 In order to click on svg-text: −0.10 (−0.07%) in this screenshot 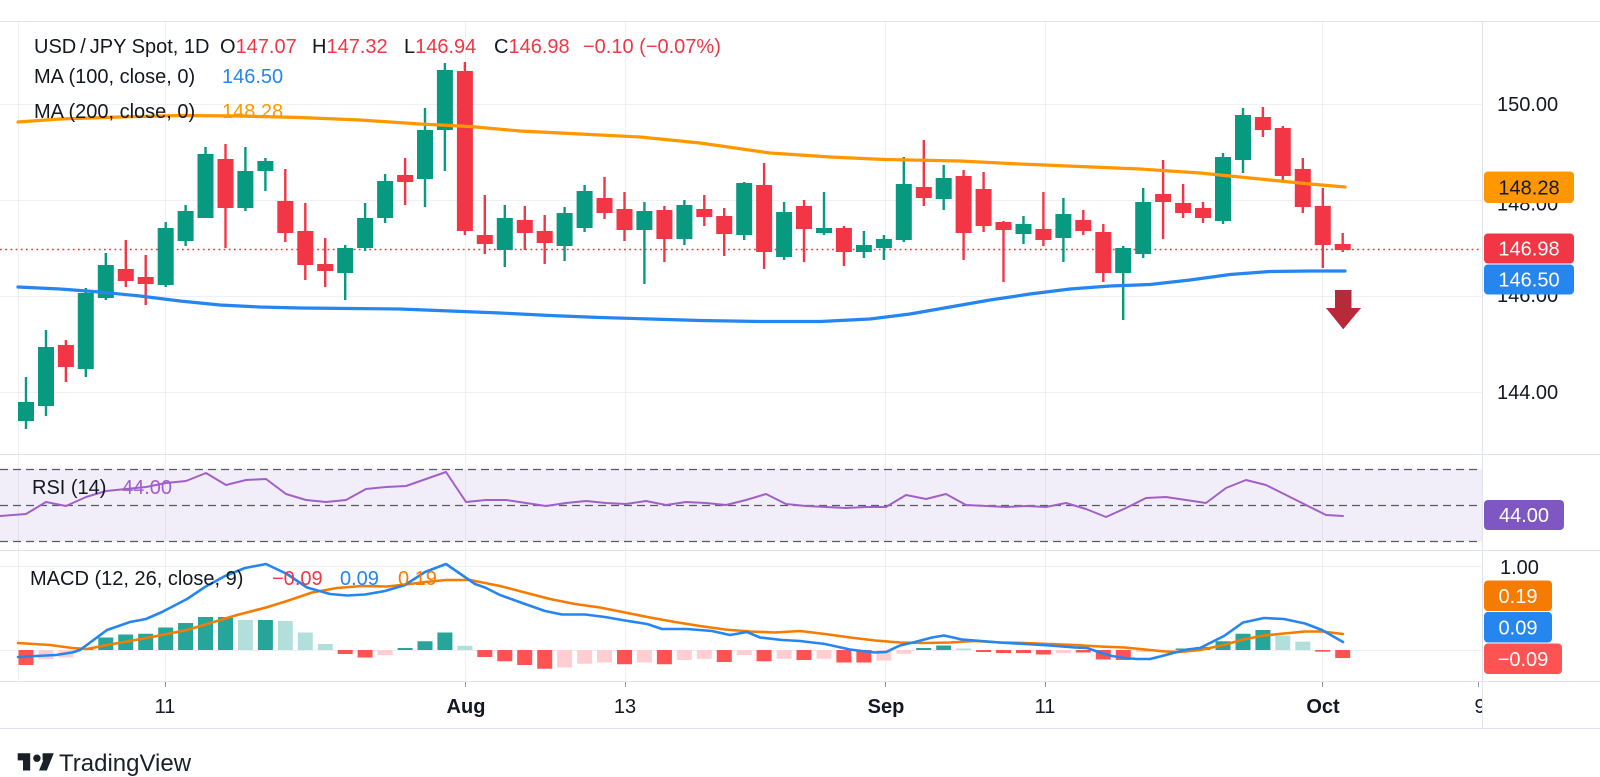, I will do `click(652, 47)`.